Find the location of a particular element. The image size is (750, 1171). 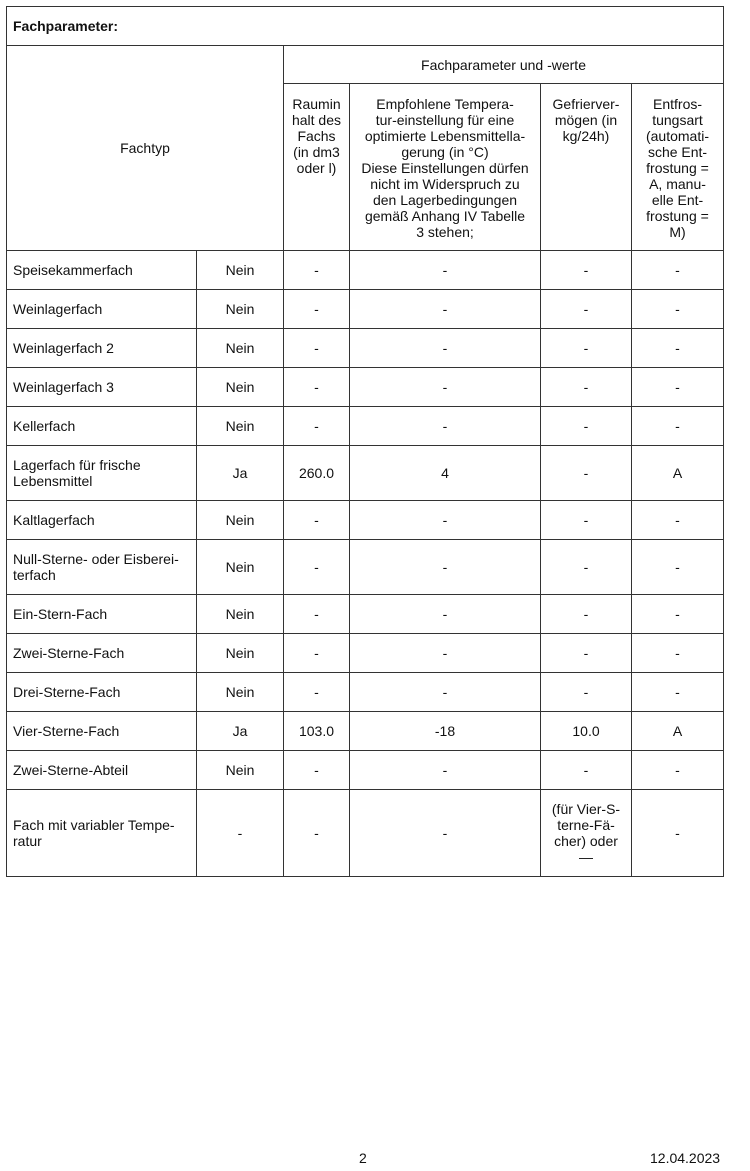

table-row: Zwei-Sterne-Abteil Nein - - - - is located at coordinates (365, 770).